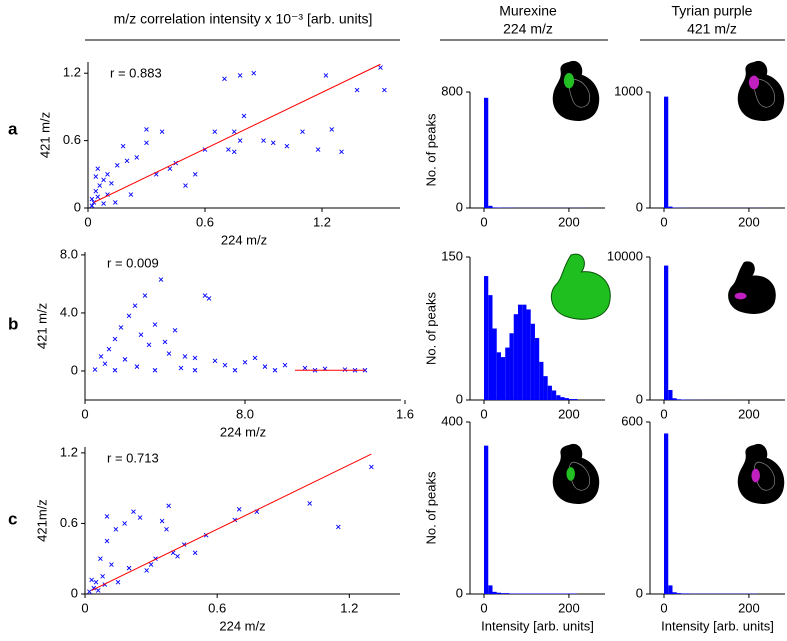 This screenshot has width=787, height=641. Describe the element at coordinates (13, 323) in the screenshot. I see `panel-label: b` at that location.